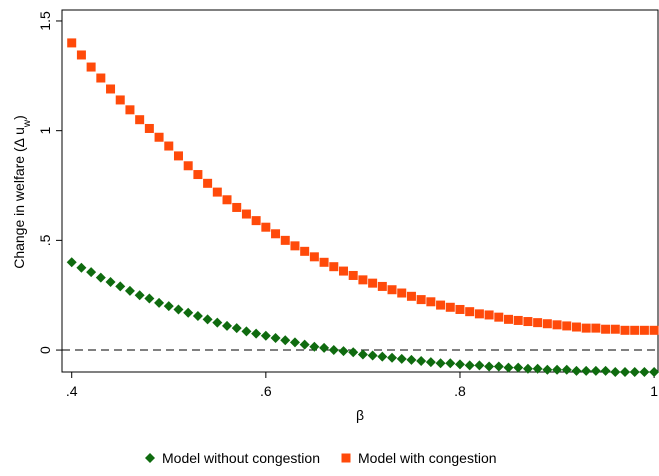 The image size is (659, 476). Describe the element at coordinates (654, 391) in the screenshot. I see `x-tick-label: 1` at that location.